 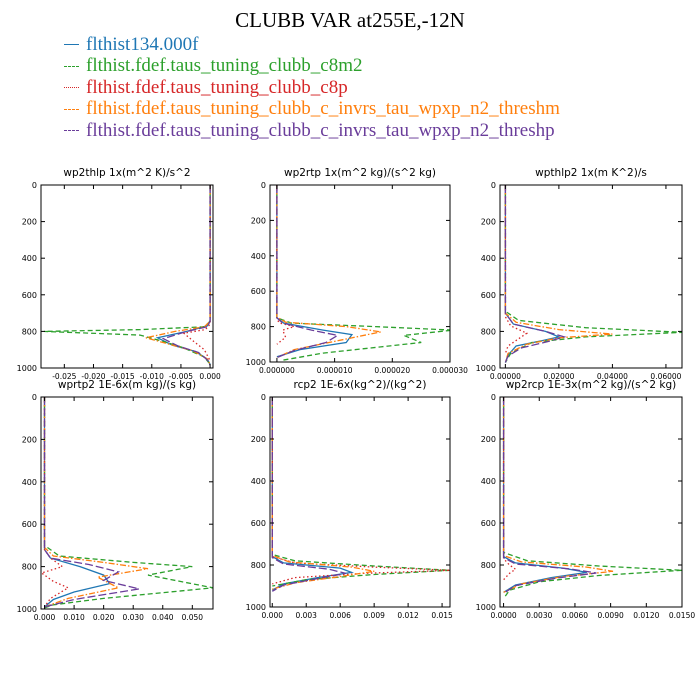 What do you see at coordinates (360, 173) in the screenshot?
I see `panel-title: wp2rtp 1x(m^2 kg)/(s^2 kg)` at bounding box center [360, 173].